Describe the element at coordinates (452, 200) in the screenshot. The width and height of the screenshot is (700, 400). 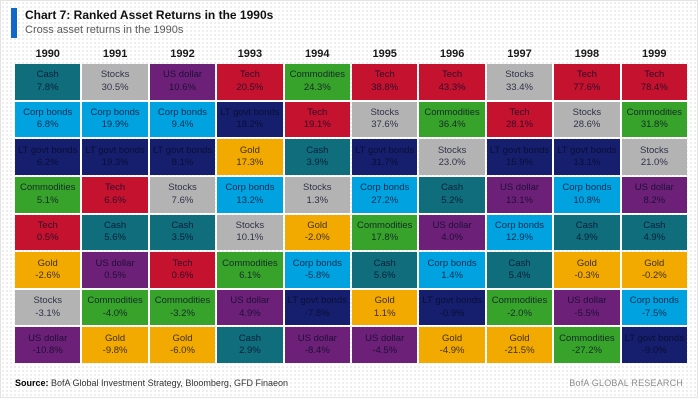
I see `asset-return: 5.2%` at that location.